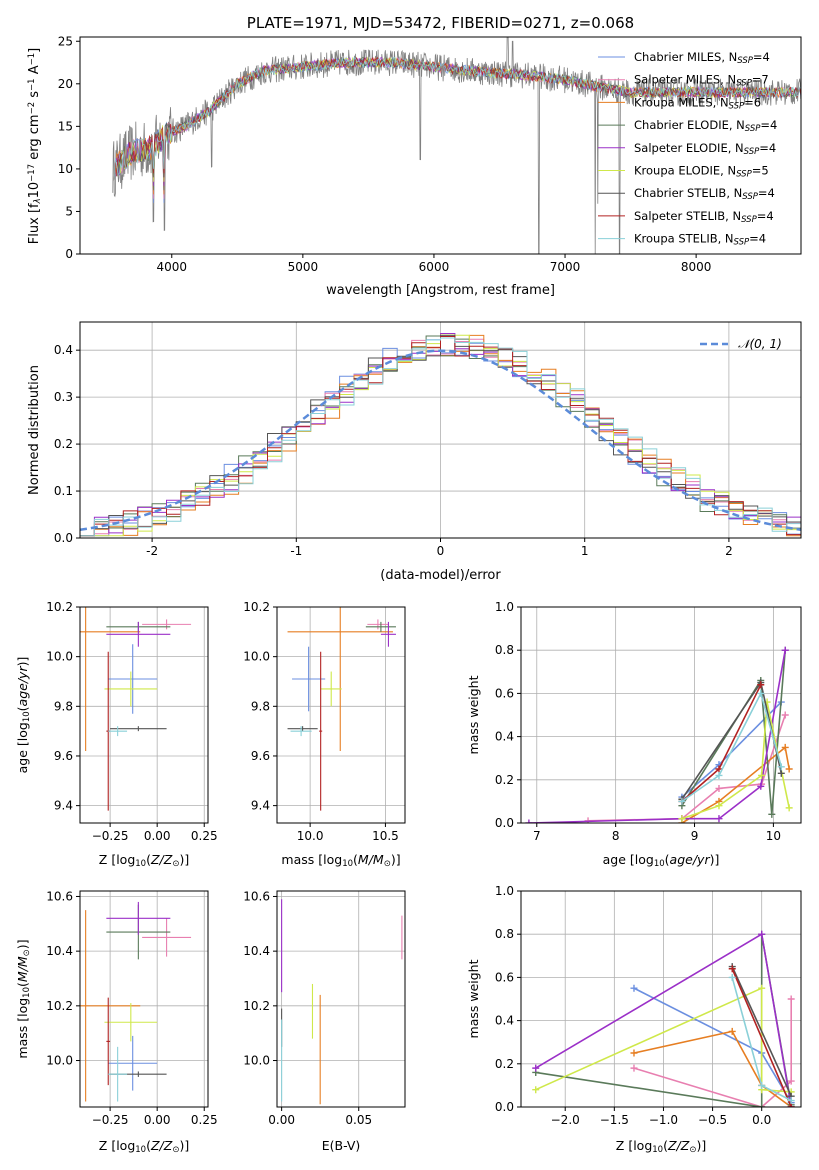 The image size is (819, 1170). Describe the element at coordinates (757, 239) in the screenshot. I see `legend-label-kroupa-stelib-part: =4` at that location.